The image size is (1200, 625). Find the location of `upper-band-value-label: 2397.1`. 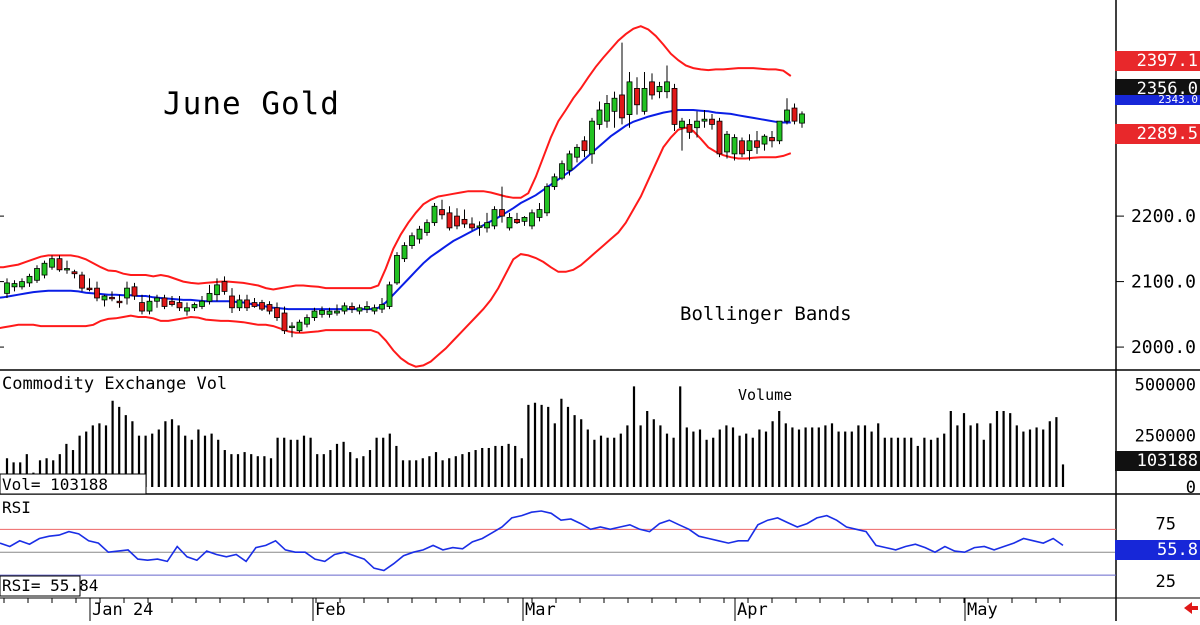

upper-band-value-label: 2397.1 is located at coordinates (1157, 61).